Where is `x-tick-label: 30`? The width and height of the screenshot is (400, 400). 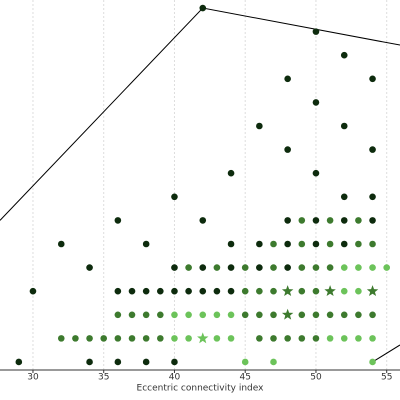
x-tick-label: 30 is located at coordinates (33, 378).